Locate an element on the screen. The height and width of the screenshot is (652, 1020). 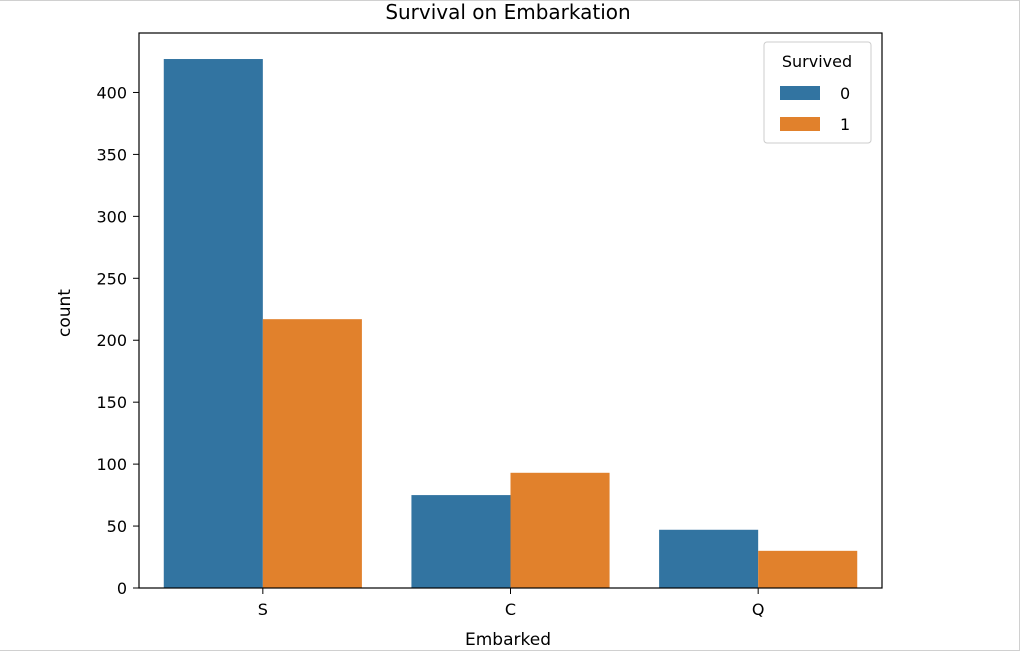
y-tick-label: 50 is located at coordinates (117, 526).